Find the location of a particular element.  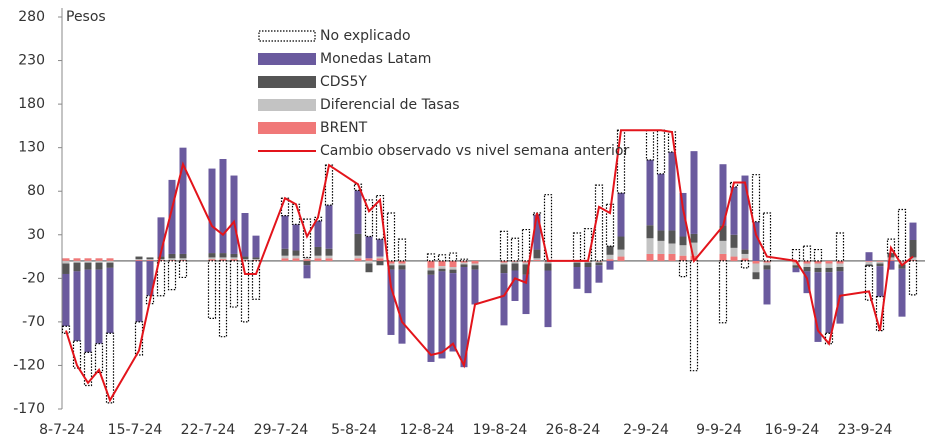

x-tick-label: 19-8-24 is located at coordinates (500, 430).